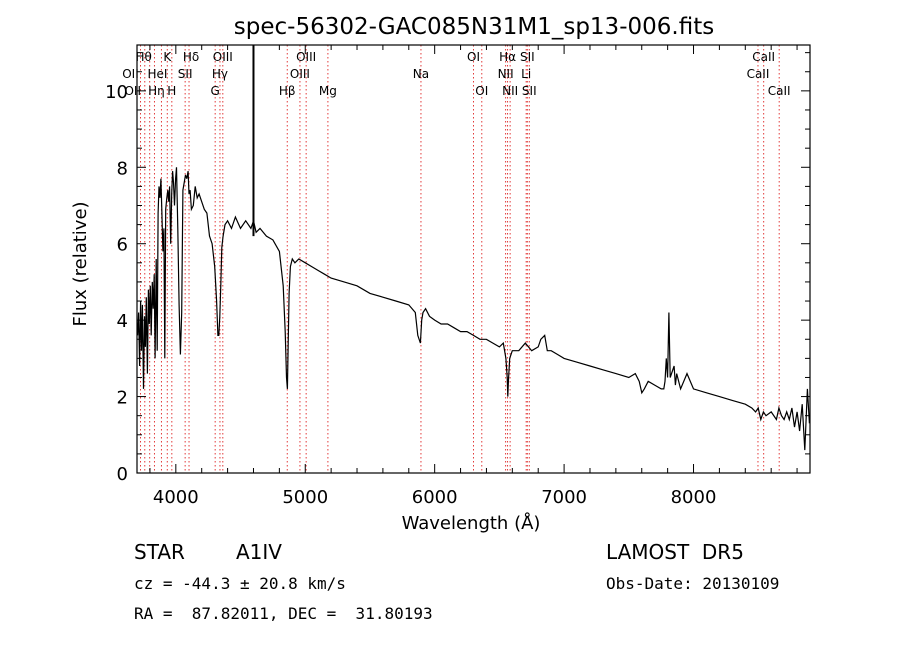 The width and height of the screenshot is (900, 649). Describe the element at coordinates (143, 57) in the screenshot. I see `line-label-2: Hθ` at that location.